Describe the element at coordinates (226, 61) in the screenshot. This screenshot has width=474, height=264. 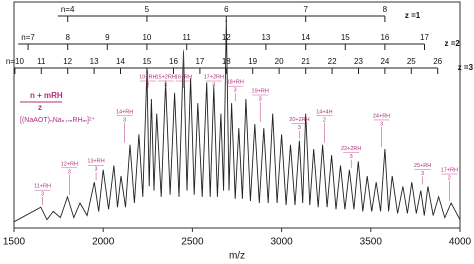
I see `ruler-tick-label: 18` at that location.